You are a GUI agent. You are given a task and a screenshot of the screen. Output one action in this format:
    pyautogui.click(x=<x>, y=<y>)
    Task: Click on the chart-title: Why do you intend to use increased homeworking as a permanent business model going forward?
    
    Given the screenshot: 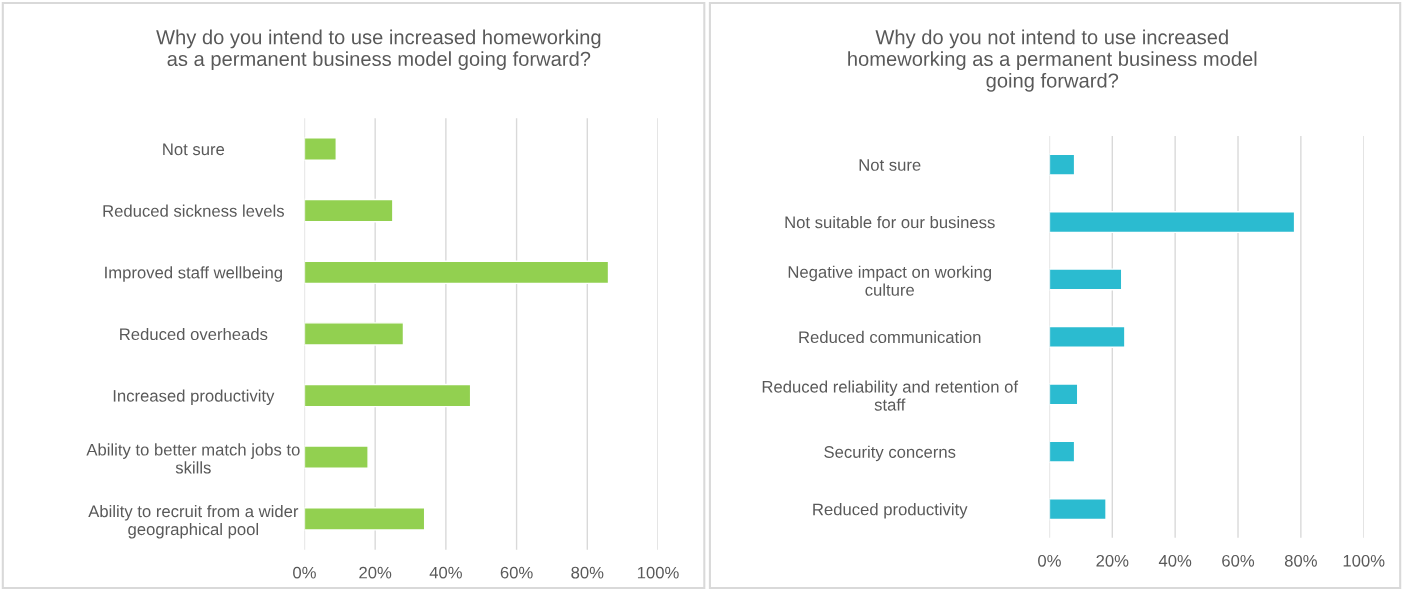 What is the action you would take?
    pyautogui.click(x=378, y=50)
    